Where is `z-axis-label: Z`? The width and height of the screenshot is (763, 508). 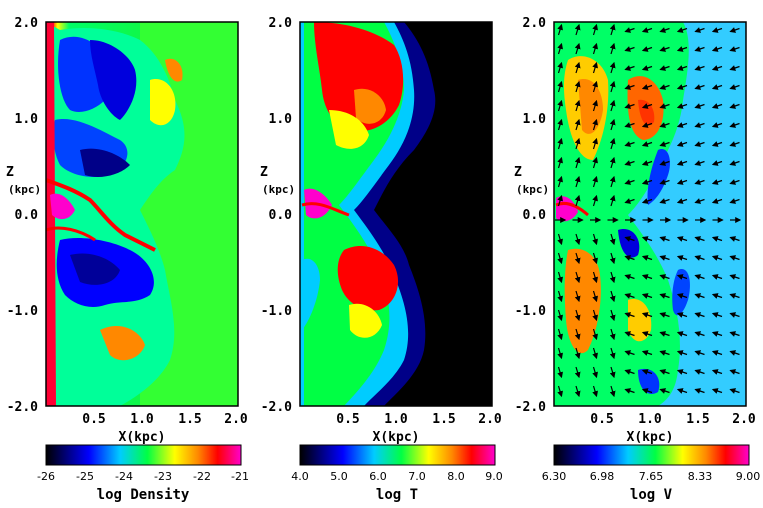 z-axis-label: Z is located at coordinates (10, 172).